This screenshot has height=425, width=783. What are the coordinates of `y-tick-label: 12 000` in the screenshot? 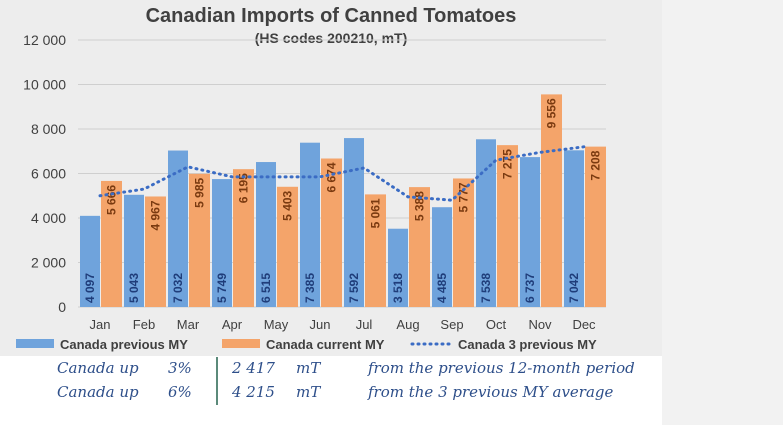 It's located at (44, 40).